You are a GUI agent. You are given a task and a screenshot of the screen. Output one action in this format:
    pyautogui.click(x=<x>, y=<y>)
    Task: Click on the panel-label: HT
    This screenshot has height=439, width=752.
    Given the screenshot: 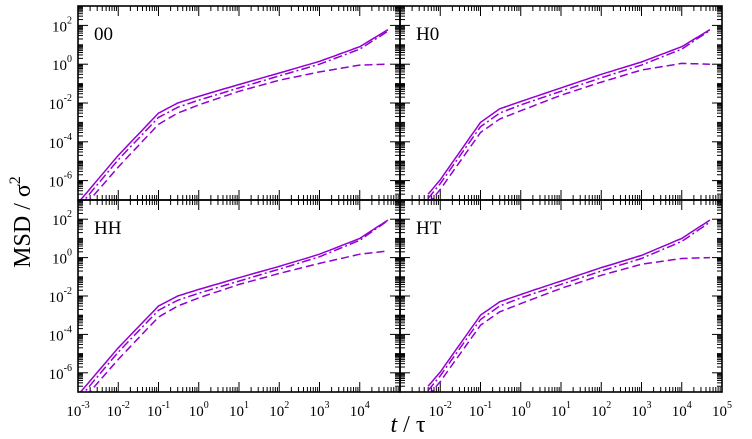 What is the action you would take?
    pyautogui.click(x=429, y=228)
    